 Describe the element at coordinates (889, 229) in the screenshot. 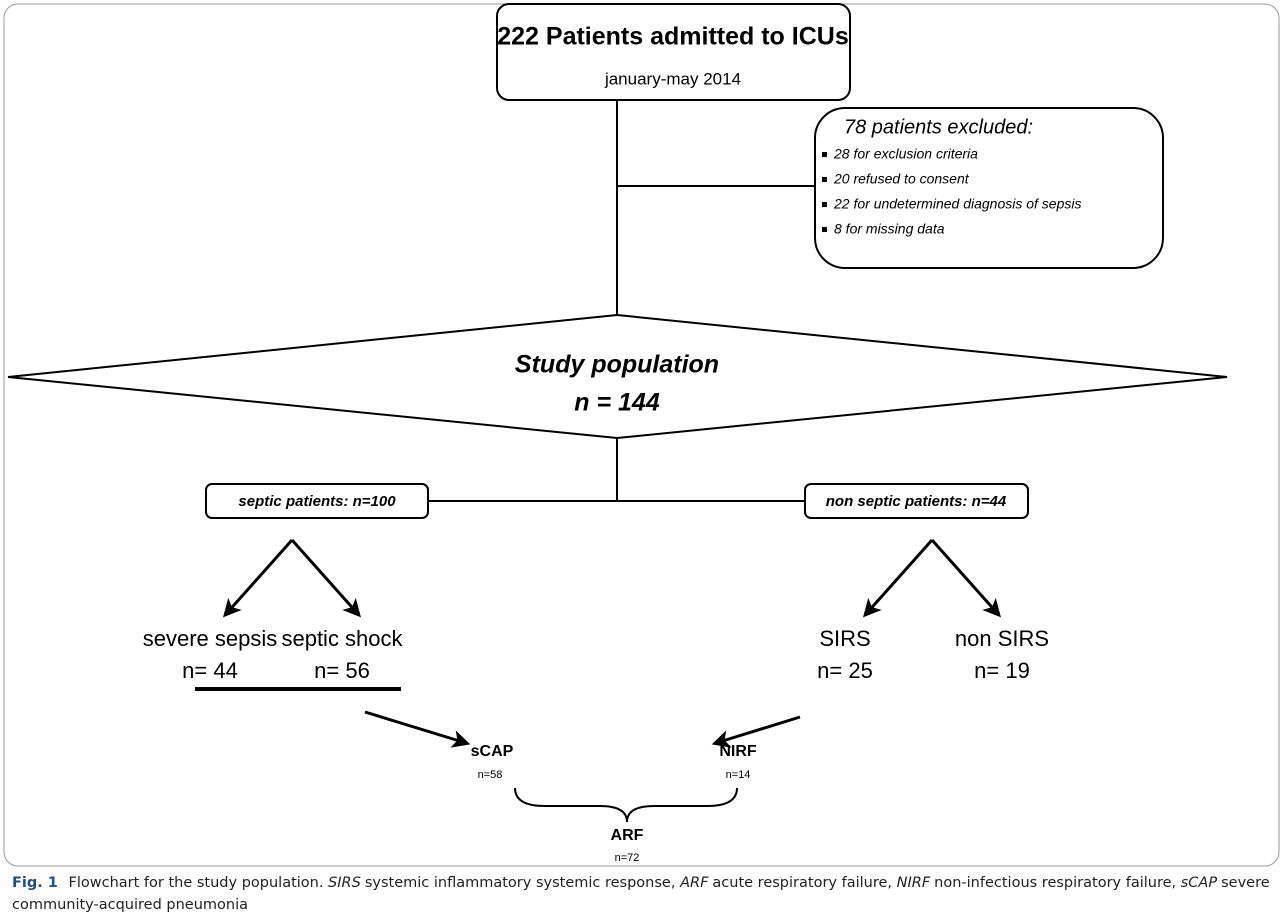

I see `exclusion-item: 8 for missing data` at that location.